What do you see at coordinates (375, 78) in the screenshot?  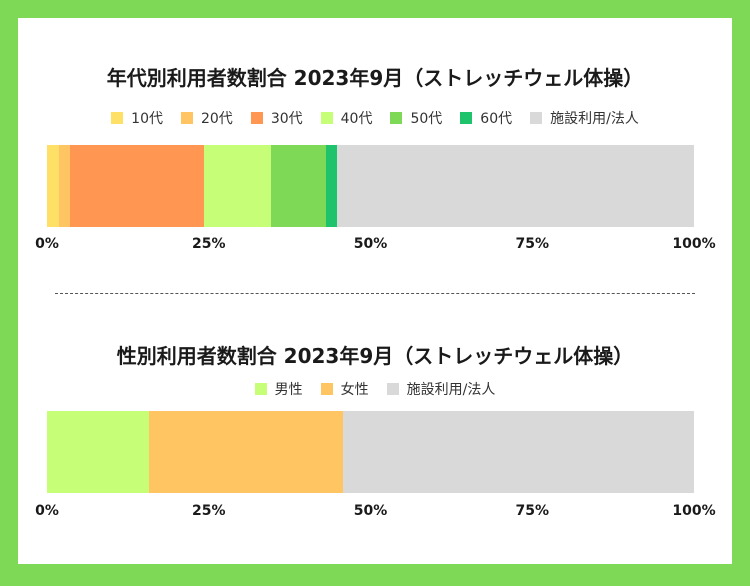 I see `age-chart-title: 年代別利用者数割合 2023年9月（ストレッチウェル体操）` at bounding box center [375, 78].